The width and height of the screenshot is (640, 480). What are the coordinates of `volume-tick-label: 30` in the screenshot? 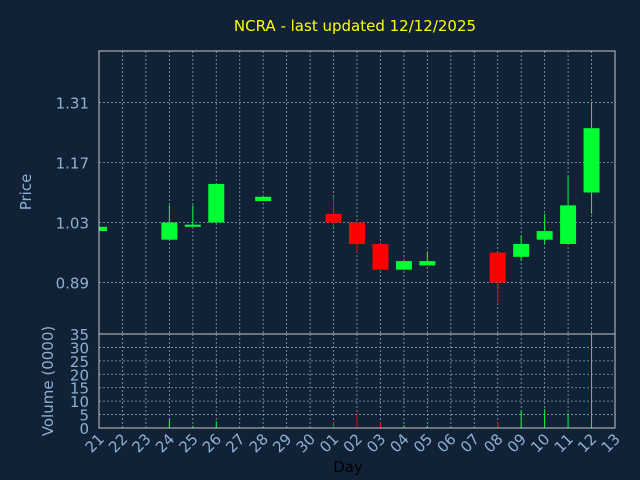 It's located at (79, 348).